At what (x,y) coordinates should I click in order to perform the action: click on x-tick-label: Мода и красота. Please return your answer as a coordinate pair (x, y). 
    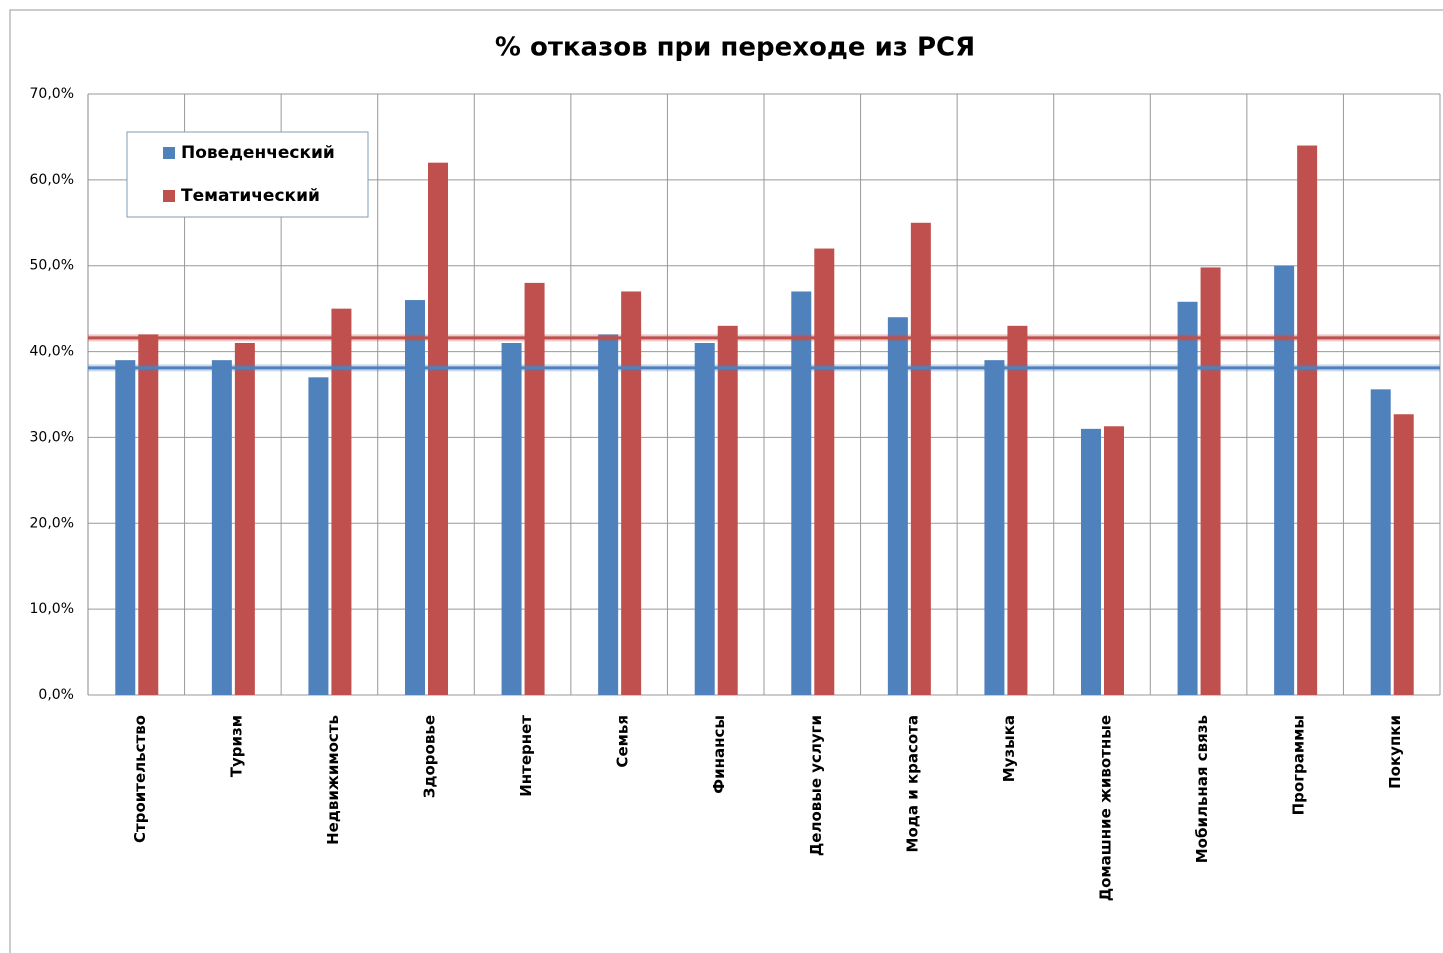
    Looking at the image, I should click on (912, 783).